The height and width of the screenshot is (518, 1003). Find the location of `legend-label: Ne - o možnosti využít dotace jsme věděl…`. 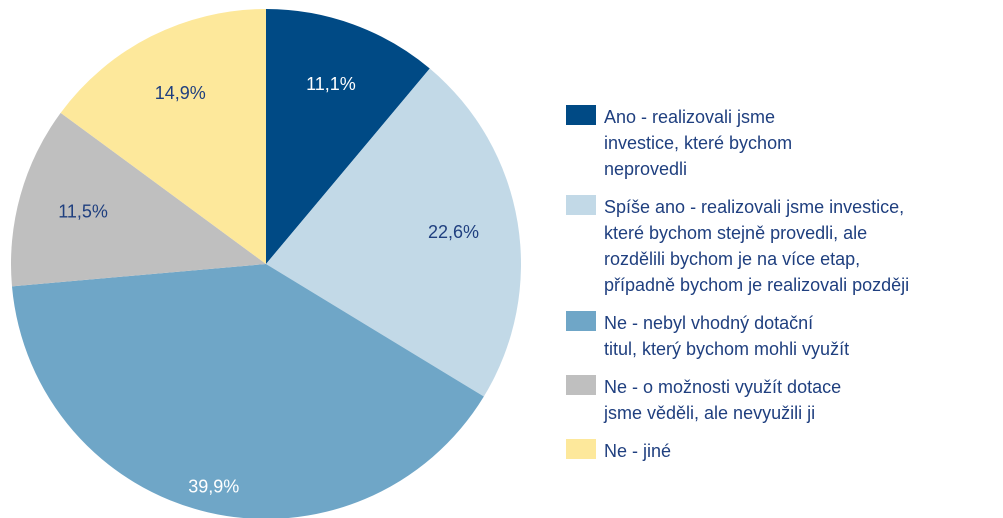

legend-label: Ne - o možnosti využít dotace jsme věděl… is located at coordinates (723, 400).